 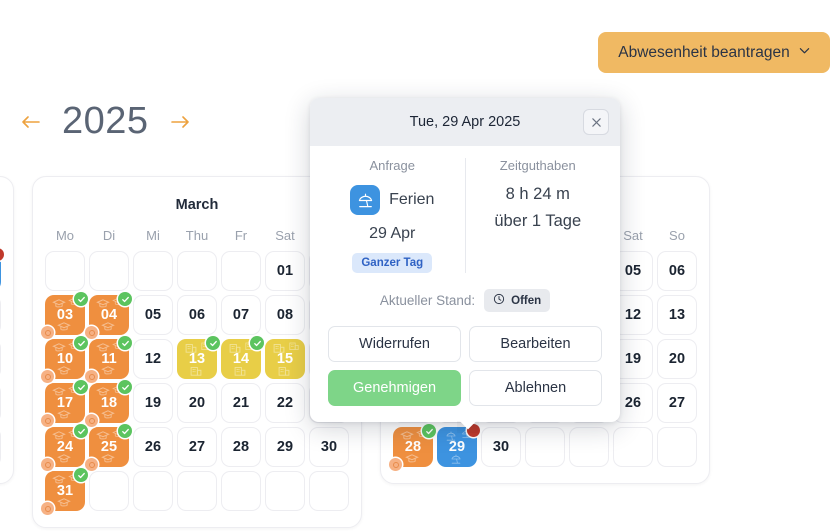 I want to click on approve-button: Genehmigen, so click(x=394, y=388).